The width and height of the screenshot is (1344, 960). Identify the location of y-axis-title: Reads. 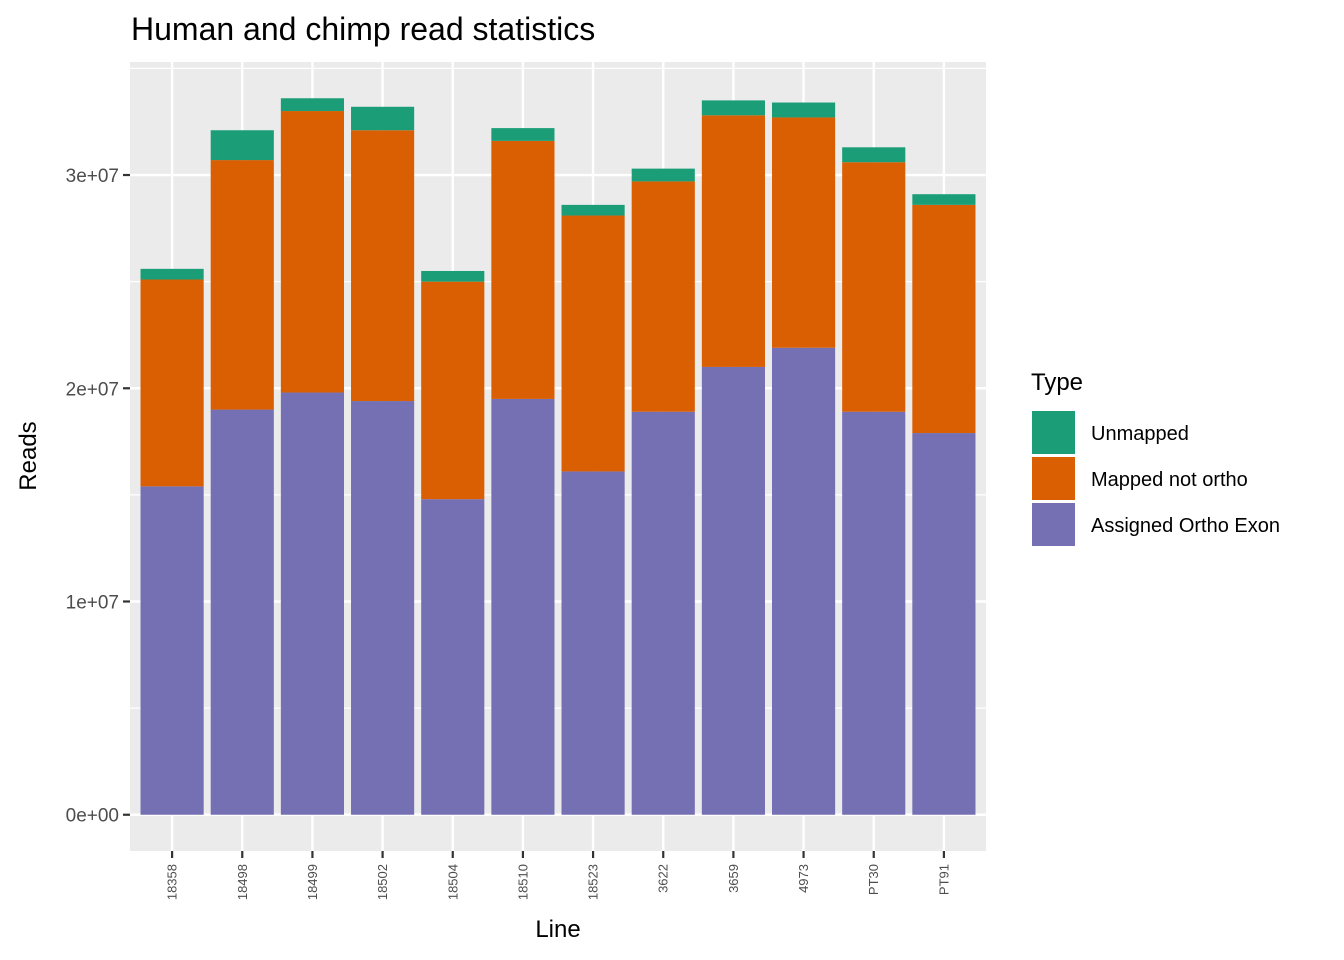
(28, 455).